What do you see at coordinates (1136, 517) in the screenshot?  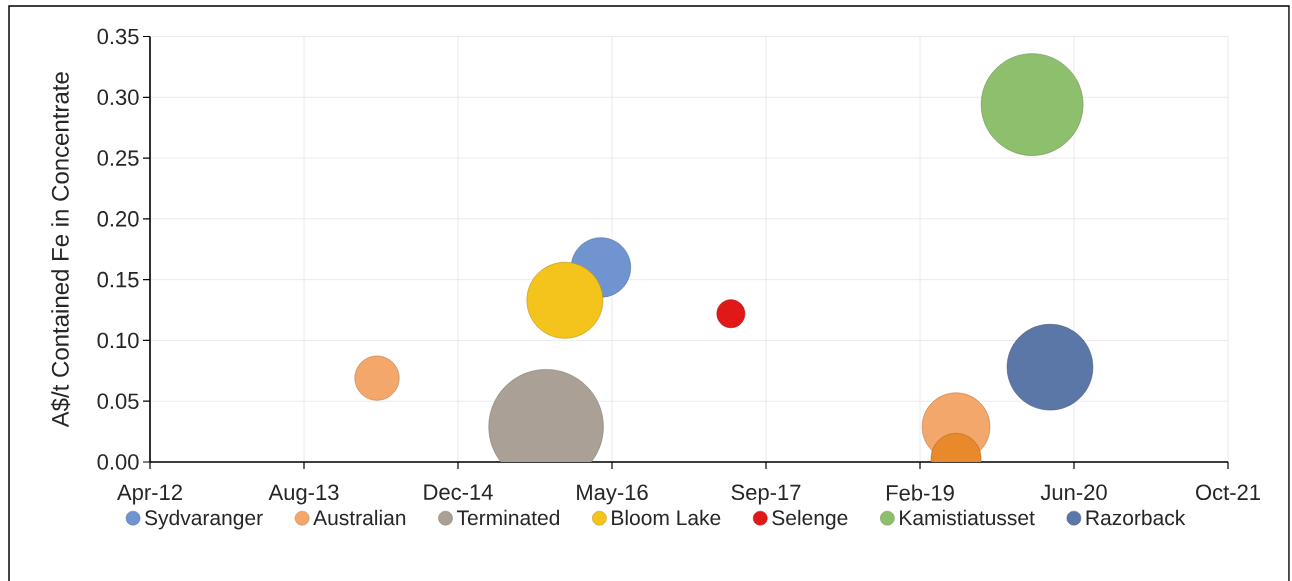 I see `legend-label: Razorback` at bounding box center [1136, 517].